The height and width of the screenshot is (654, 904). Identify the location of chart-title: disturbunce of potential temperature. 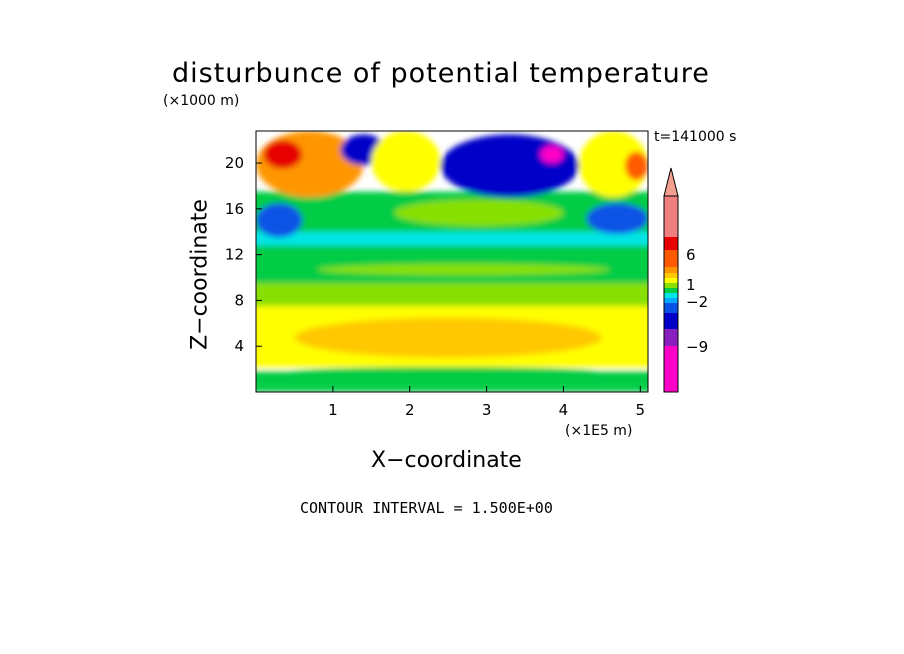
(441, 73).